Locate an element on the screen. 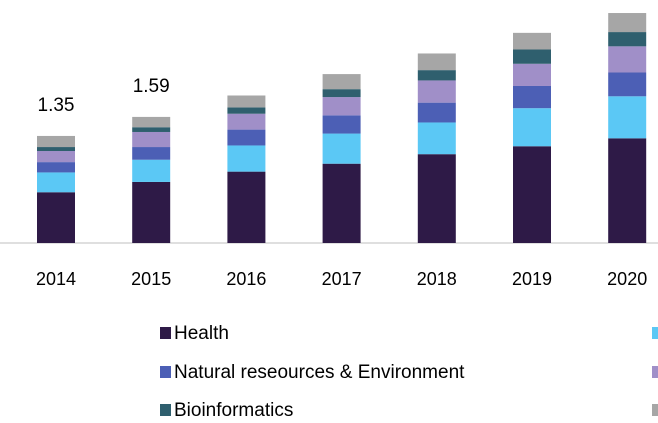  x-tick-label: 2020 is located at coordinates (627, 279).